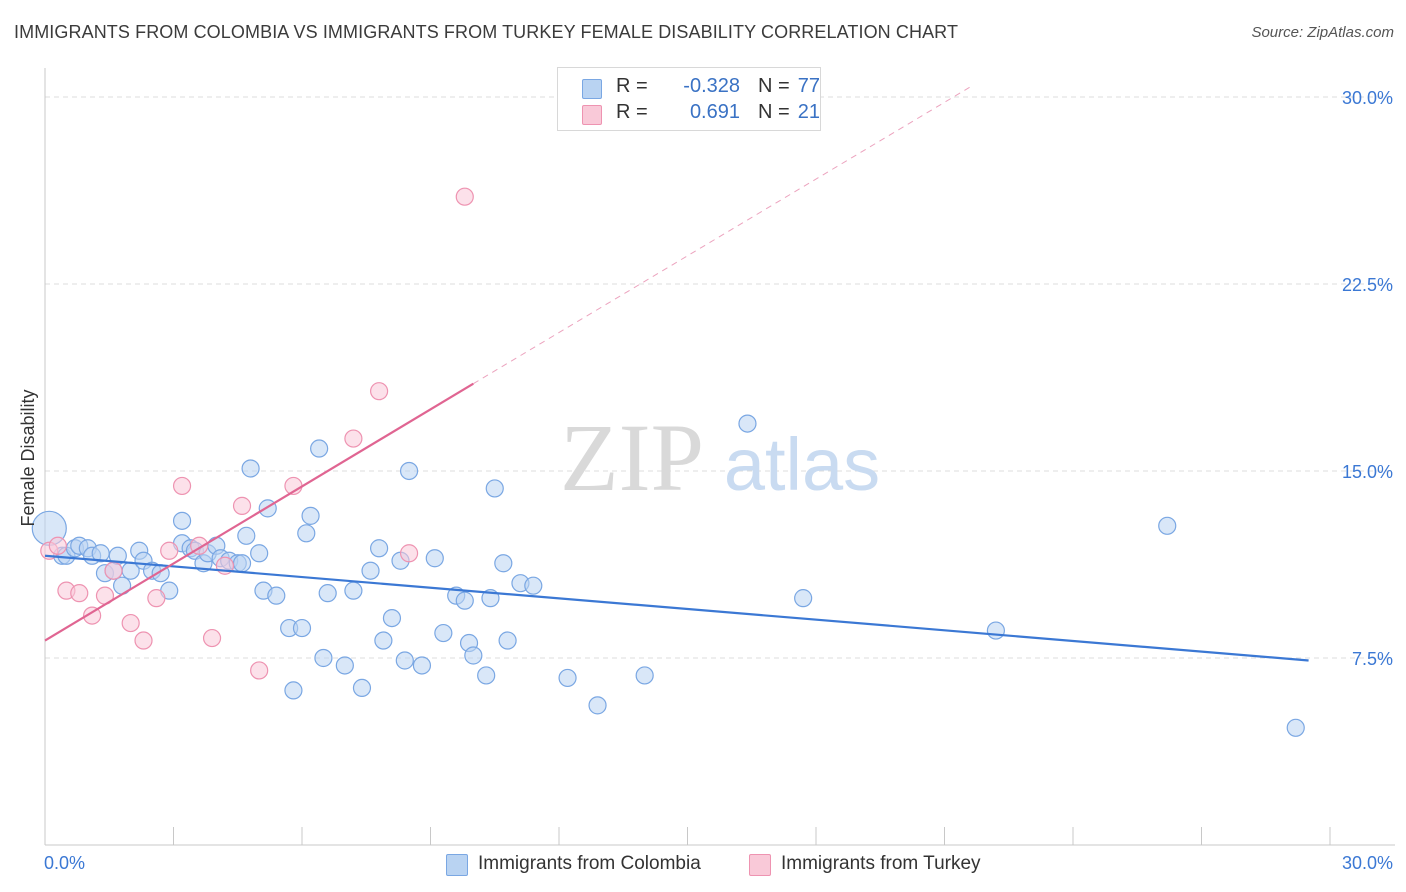  Describe the element at coordinates (632, 457) in the screenshot. I see `watermark-zip: ZIP` at that location.